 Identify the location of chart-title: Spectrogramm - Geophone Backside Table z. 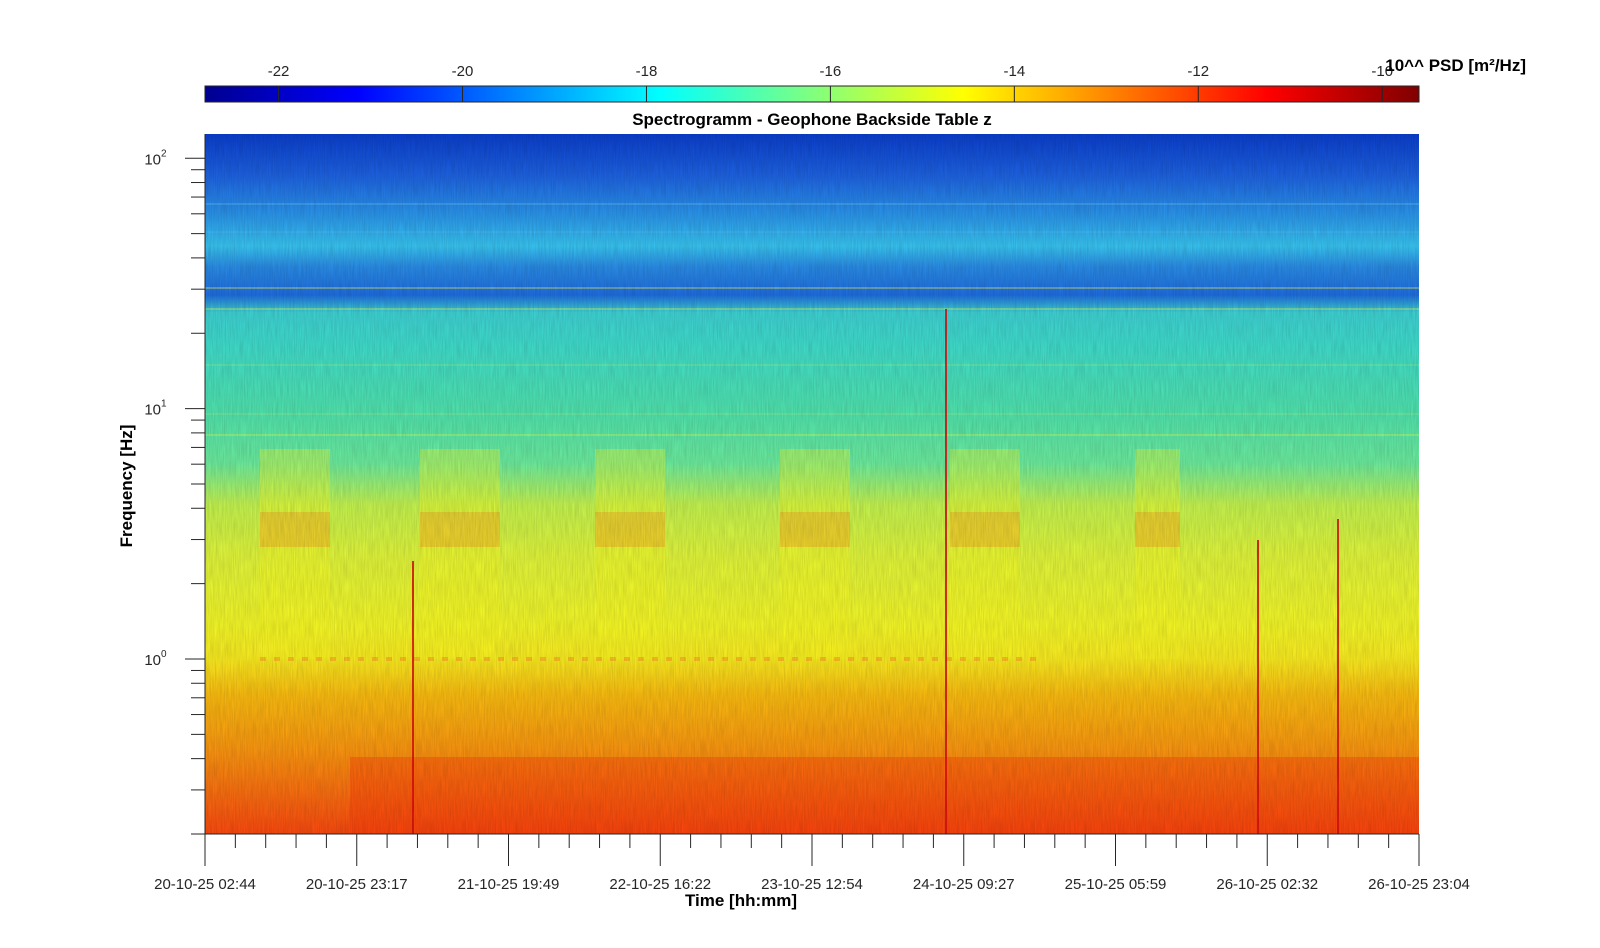
(812, 119).